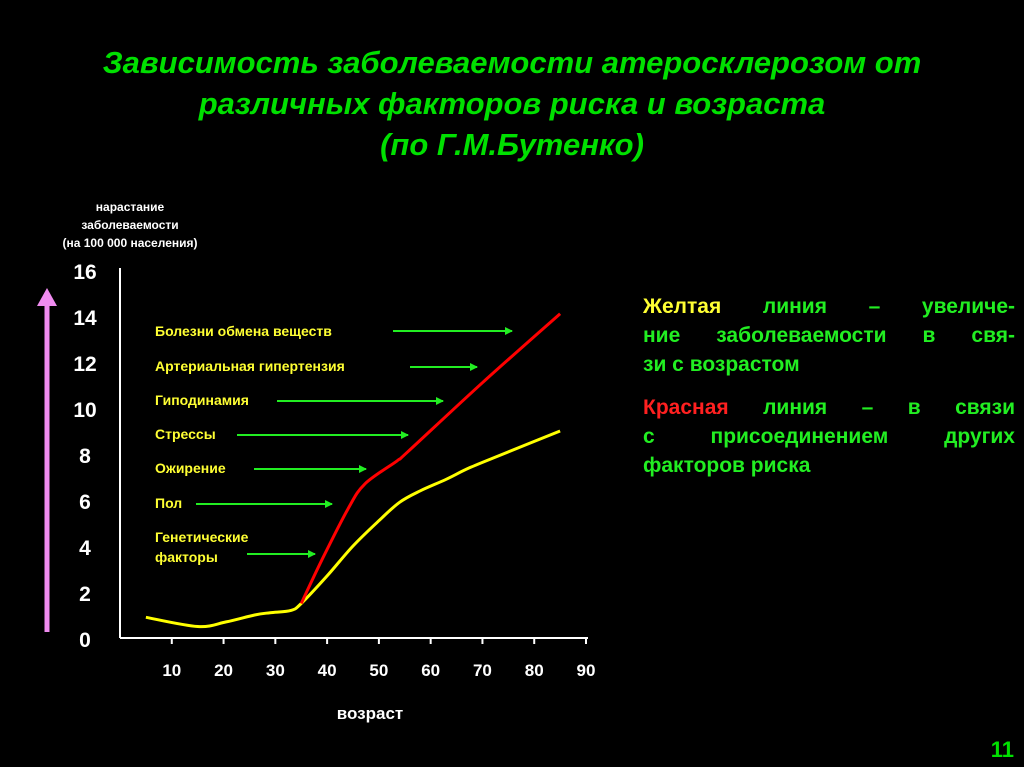  What do you see at coordinates (130, 243) in the screenshot?
I see `y-label-line: (на 100 000 населения)` at bounding box center [130, 243].